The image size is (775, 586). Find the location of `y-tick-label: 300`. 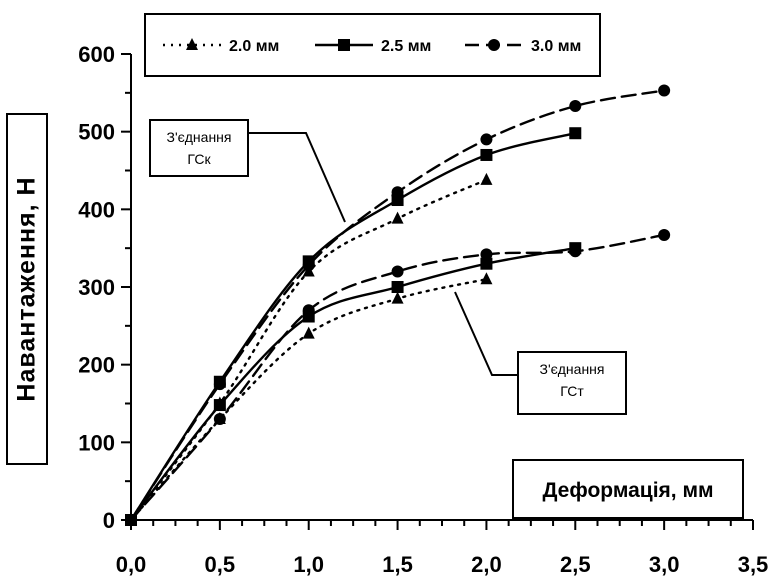

y-tick-label: 300 is located at coordinates (96, 287).